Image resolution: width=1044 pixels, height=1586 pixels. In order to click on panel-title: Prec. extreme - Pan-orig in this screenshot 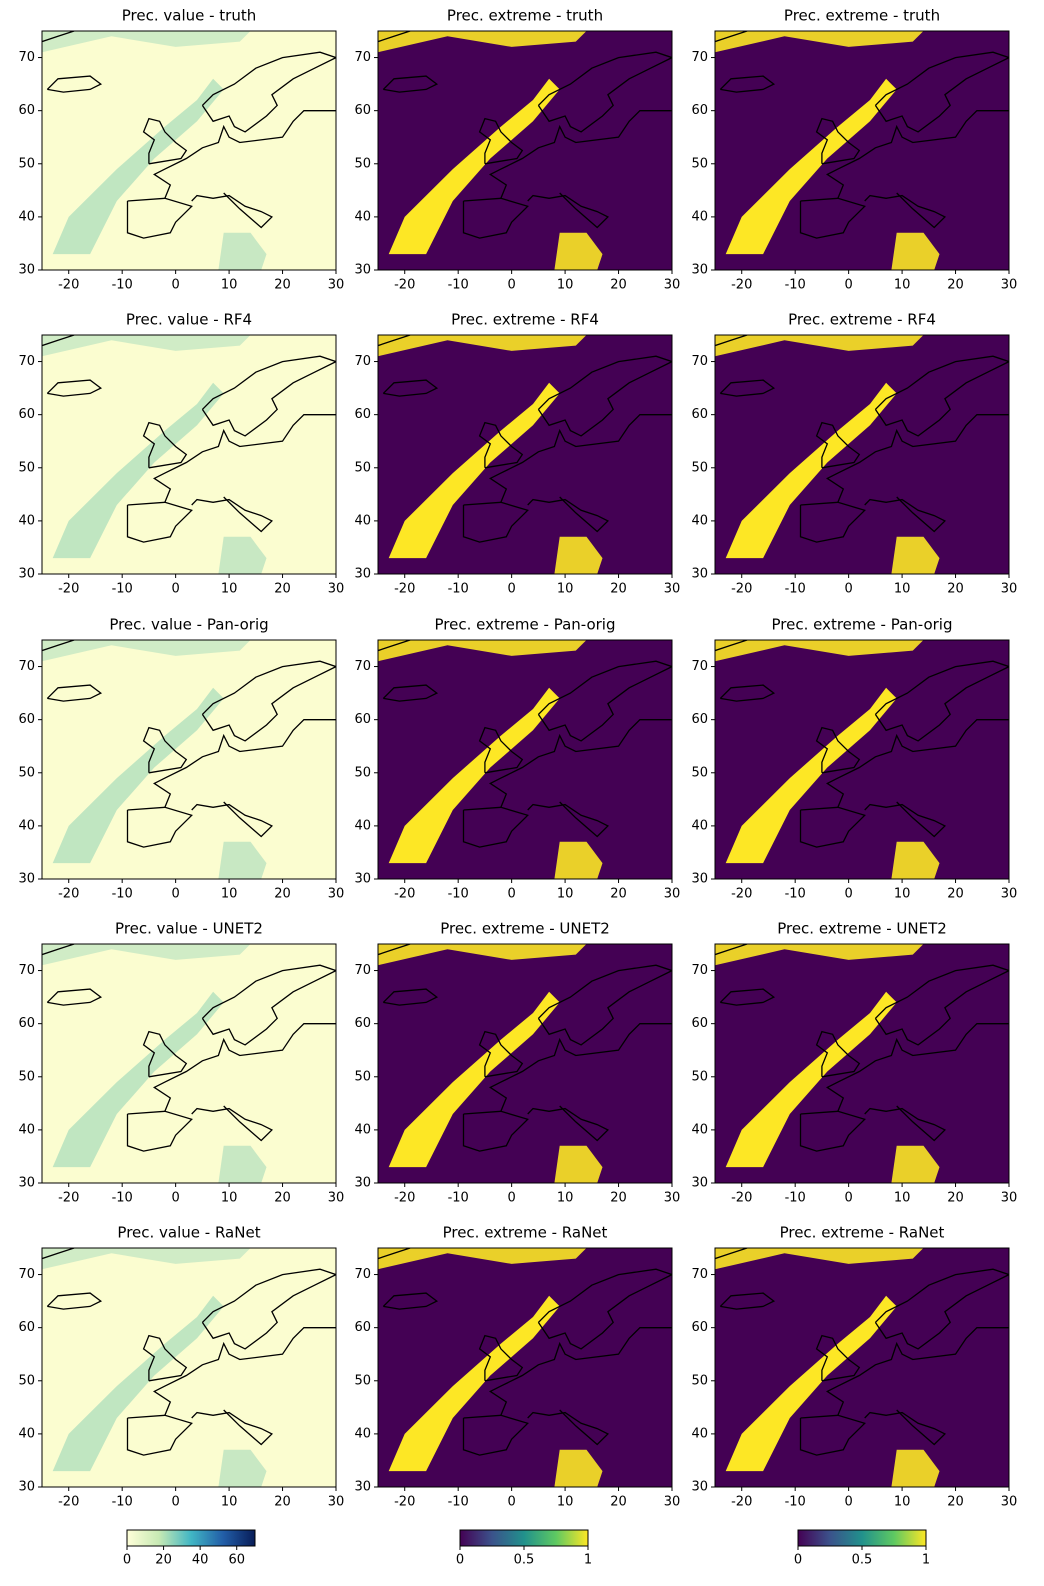, I will do `click(524, 625)`.